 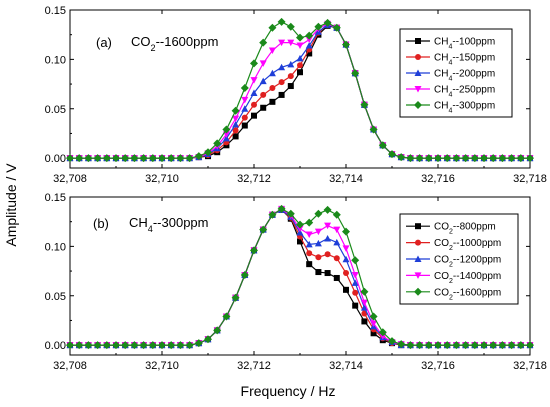 I want to click on y-tick-label: 0.15, so click(x=55, y=198).